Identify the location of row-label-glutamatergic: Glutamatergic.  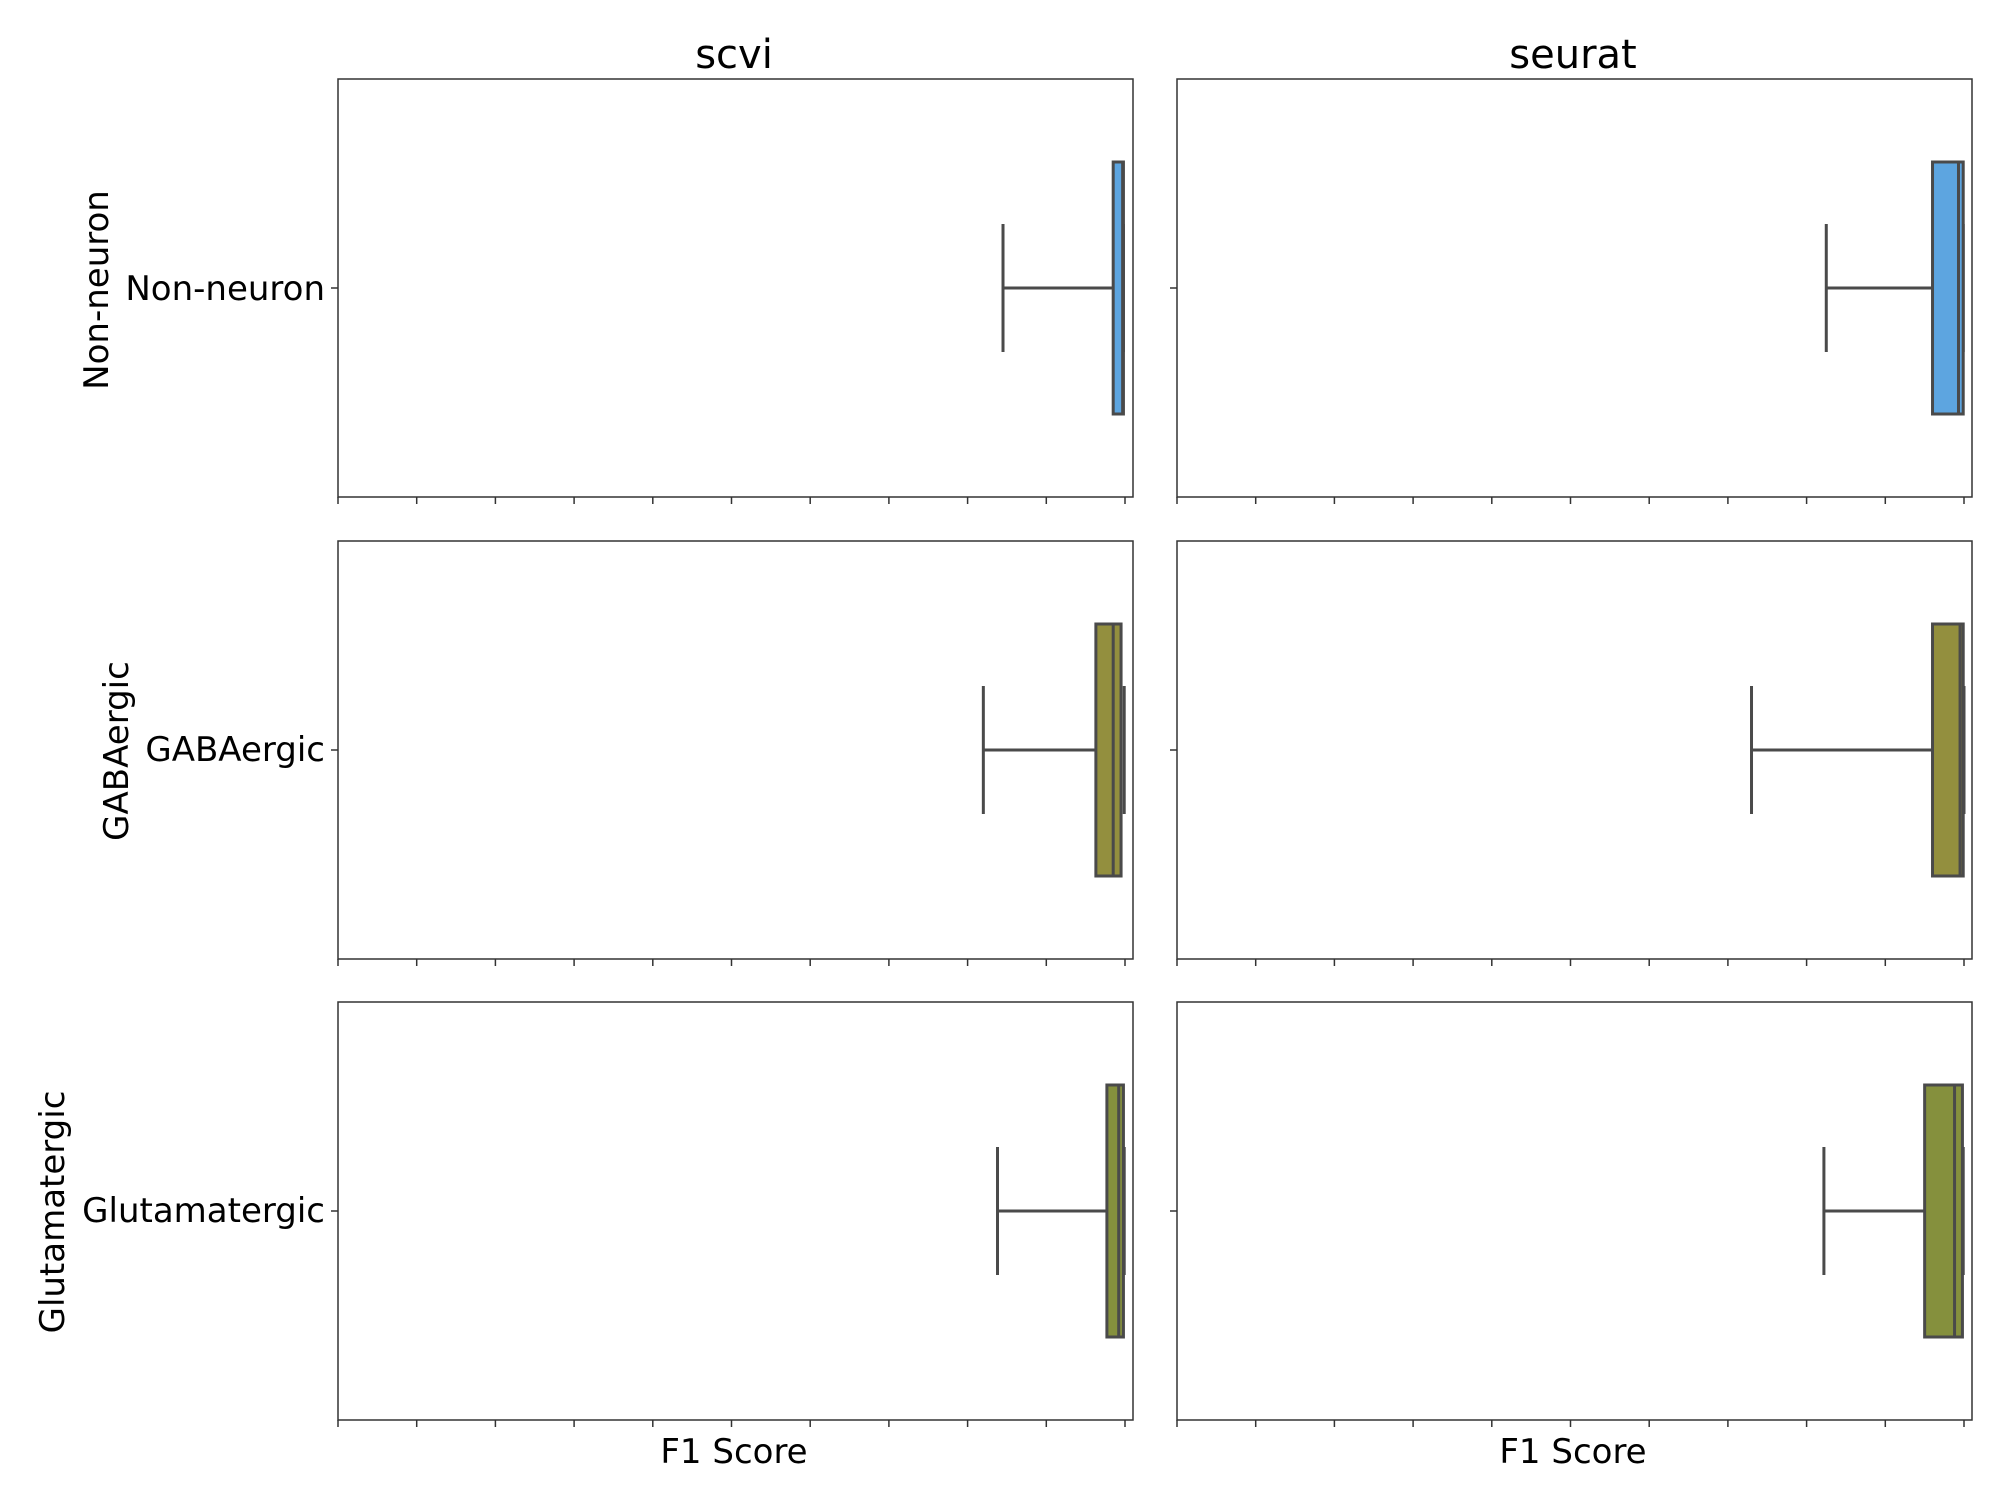
(53, 1212).